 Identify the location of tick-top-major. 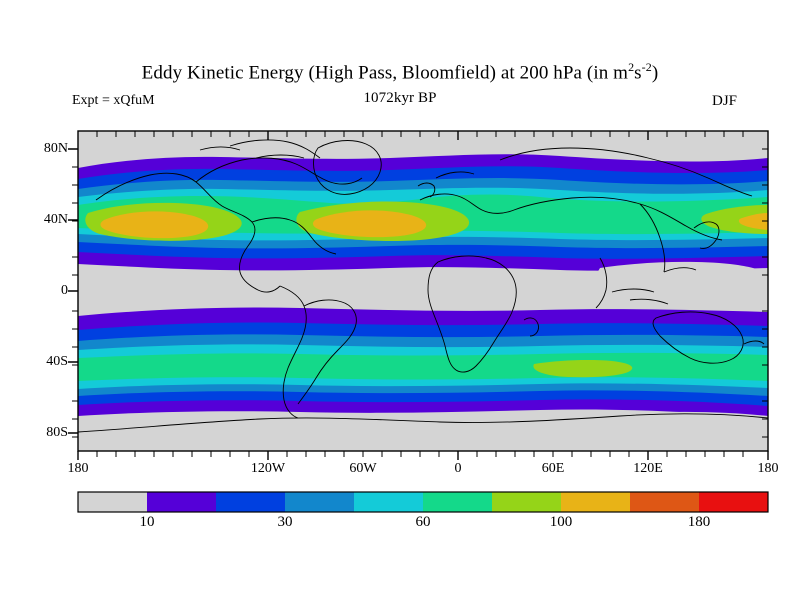
(458, 135).